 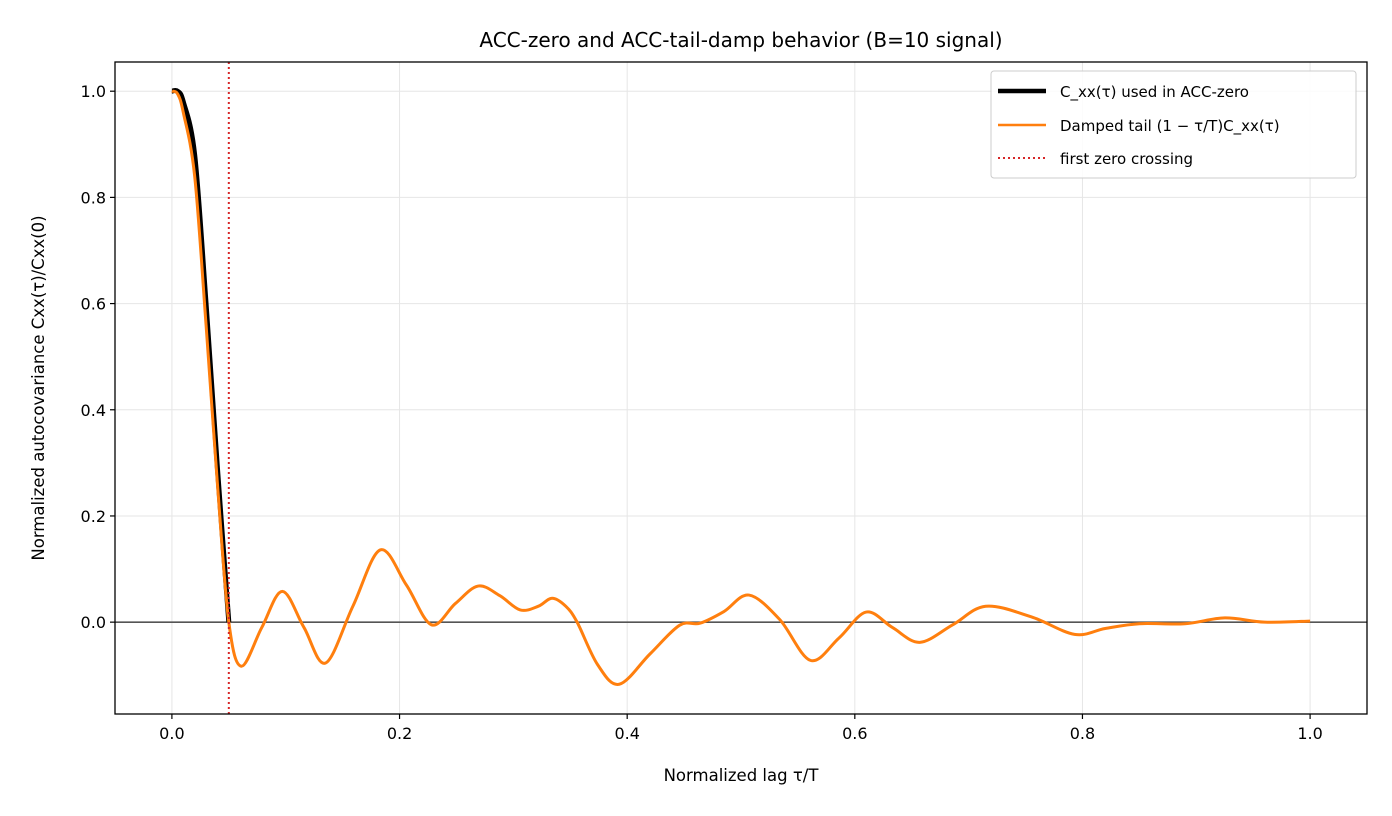 I want to click on legend-label-cxx: C_xx(τ) used in ACC-zero, so click(x=1154, y=92).